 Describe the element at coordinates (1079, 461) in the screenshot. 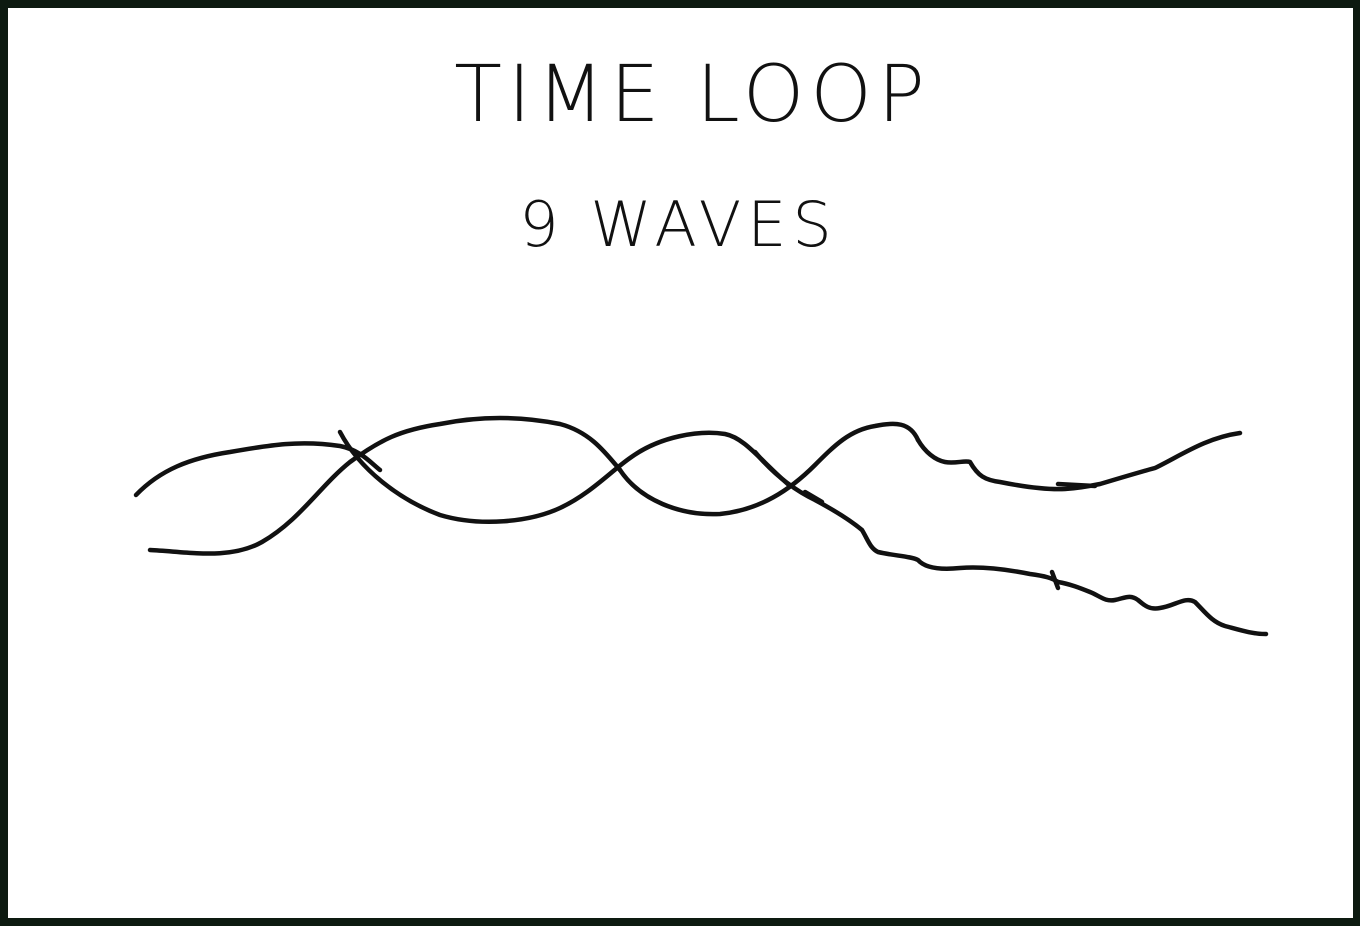

I see `wave-tail-upper` at that location.